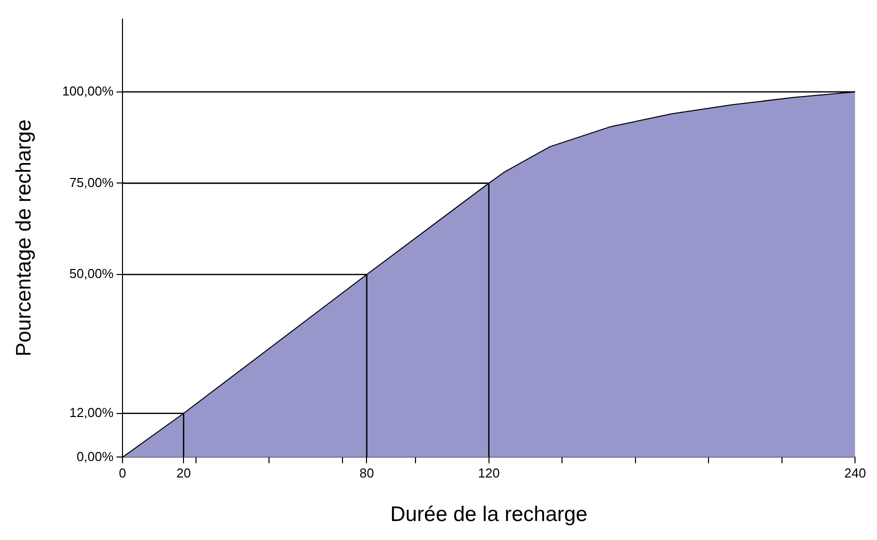 The image size is (877, 540). What do you see at coordinates (91, 274) in the screenshot?
I see `y-tick-label: 50,00%` at bounding box center [91, 274].